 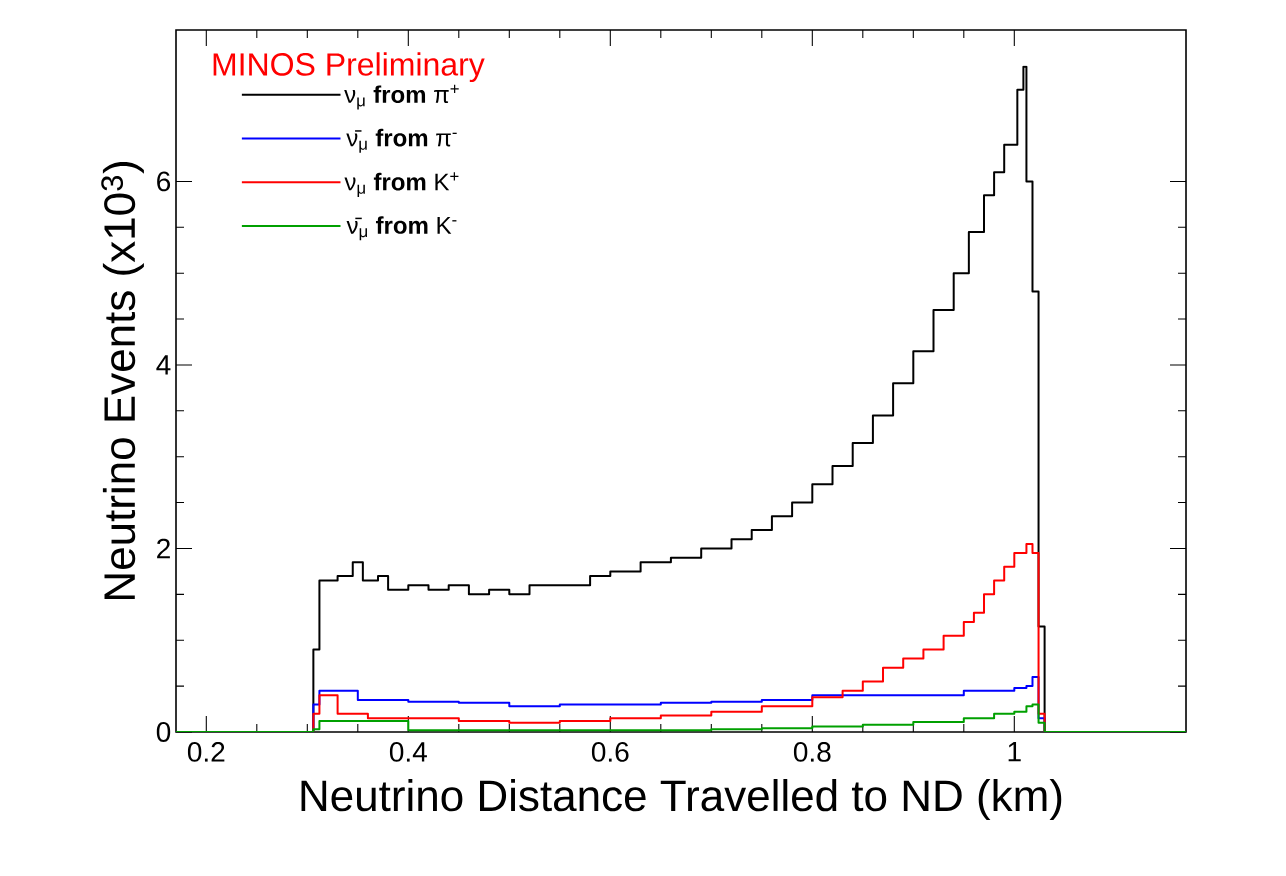 I want to click on x-tick-label: 0.2, so click(x=206, y=752).